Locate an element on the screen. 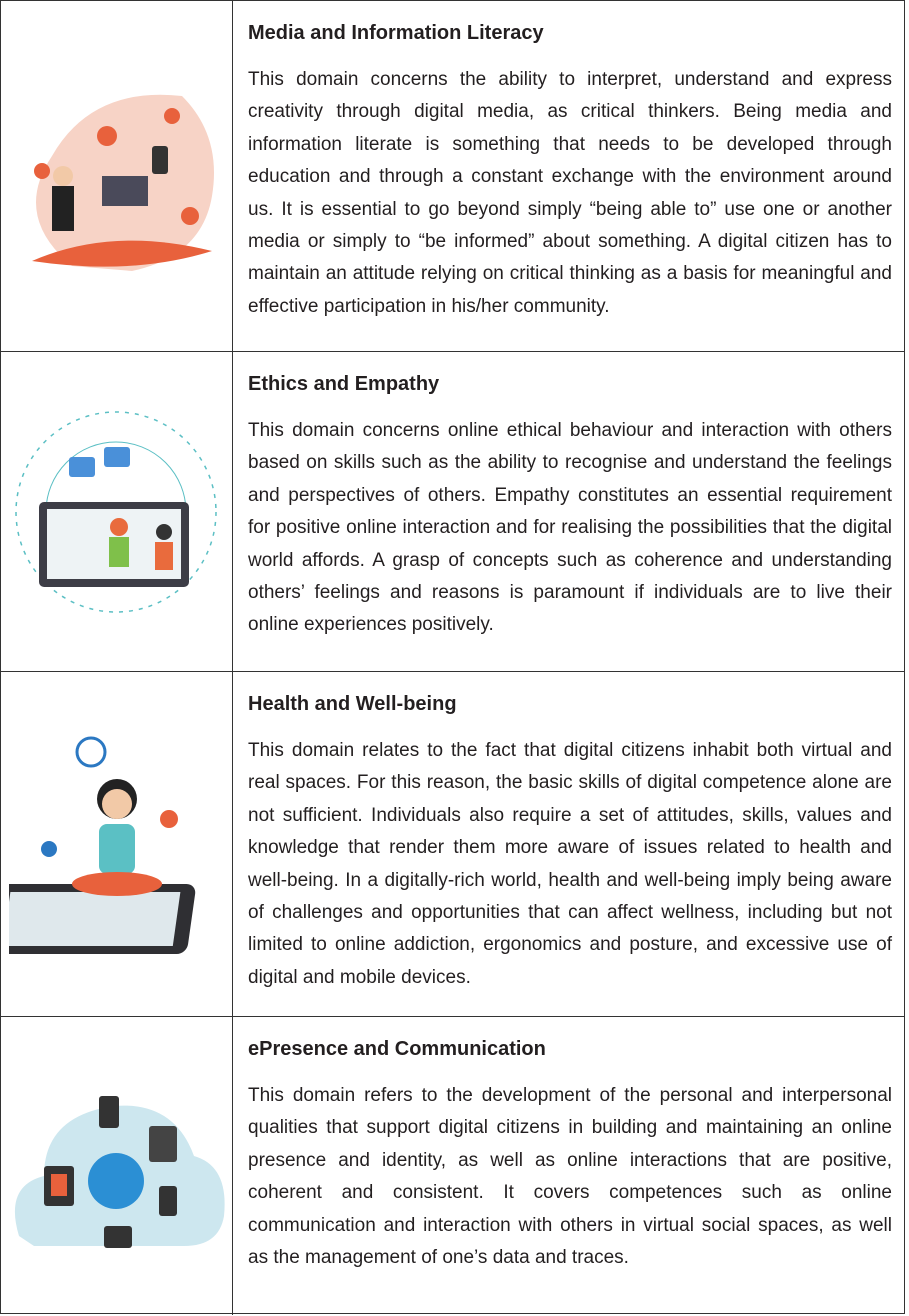 The image size is (909, 1316). domain-title: Health and Well-being is located at coordinates (352, 704).